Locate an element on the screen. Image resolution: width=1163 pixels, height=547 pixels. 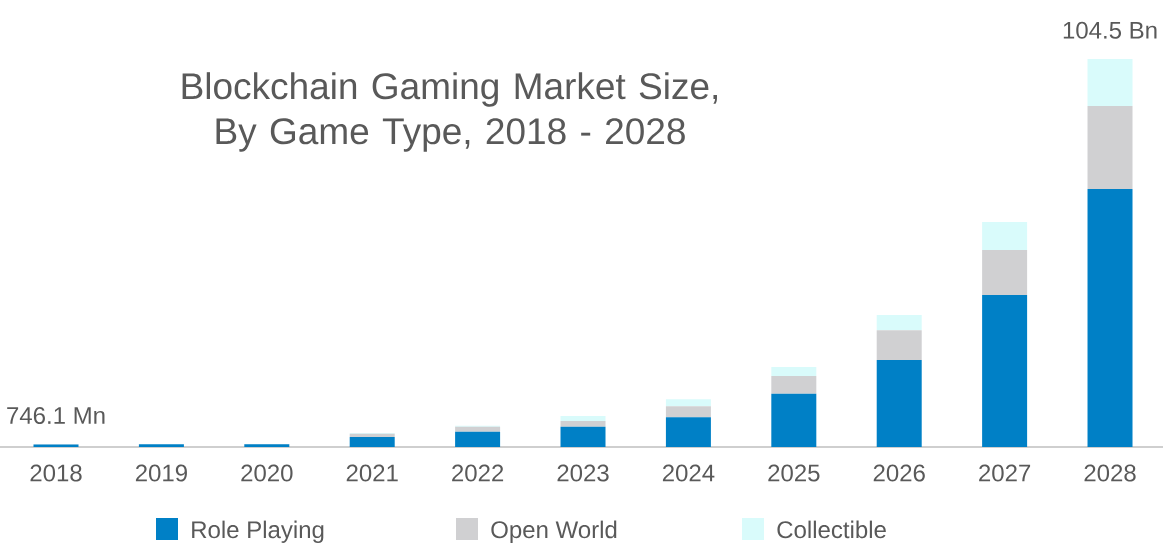
x-tick-label: 2027 is located at coordinates (1005, 473).